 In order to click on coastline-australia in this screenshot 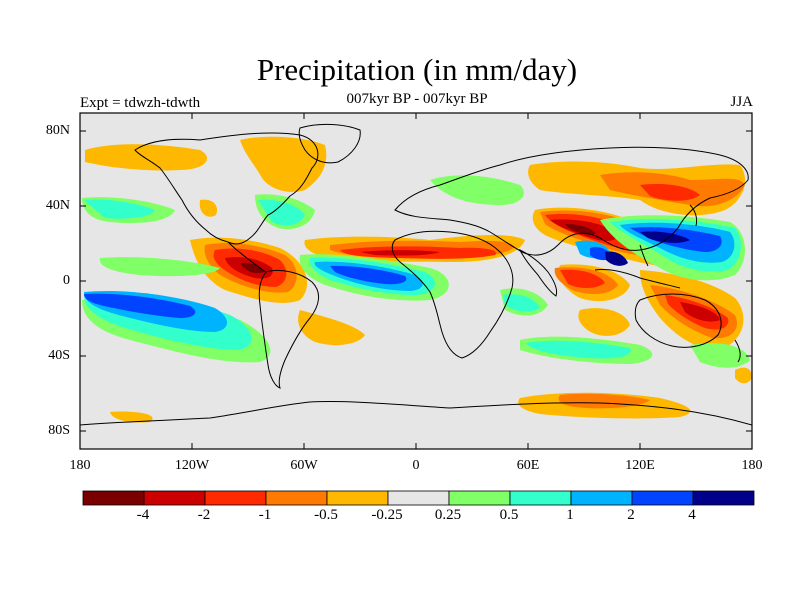, I will do `click(678, 320)`.